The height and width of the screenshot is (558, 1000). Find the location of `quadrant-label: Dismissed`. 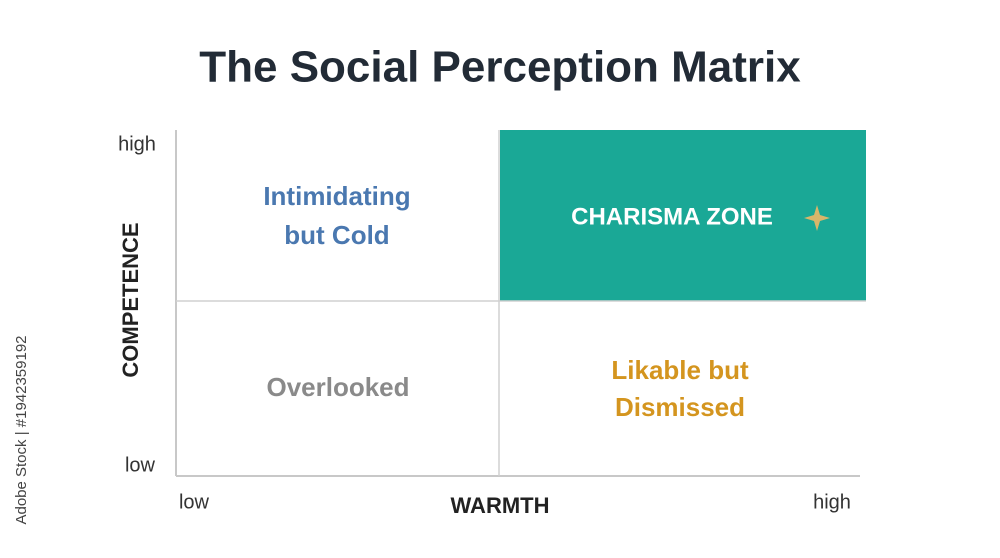

quadrant-label: Dismissed is located at coordinates (680, 407).